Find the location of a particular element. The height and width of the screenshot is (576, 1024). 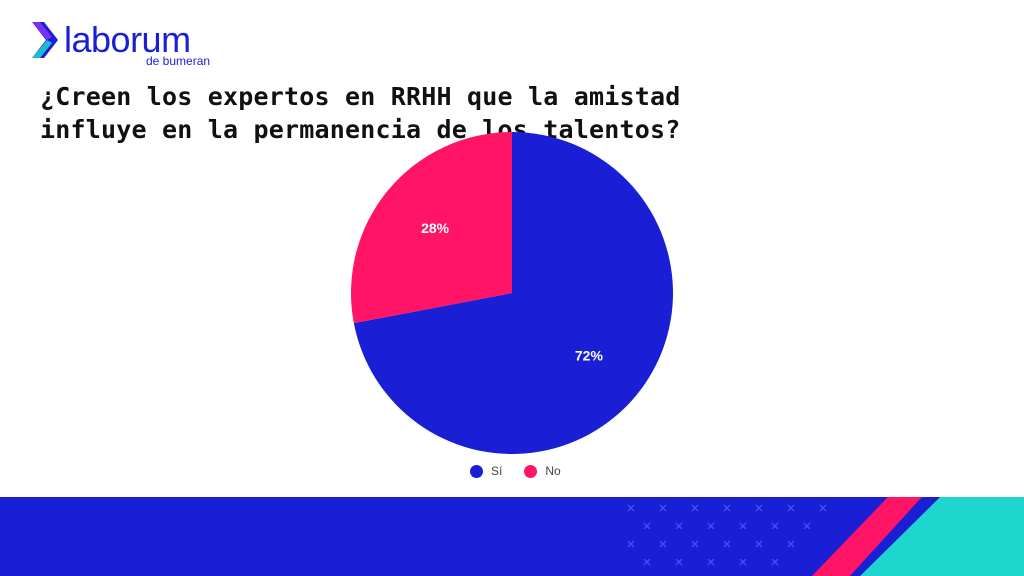

brand-logo: laborum de bumeran is located at coordinates (130, 43).